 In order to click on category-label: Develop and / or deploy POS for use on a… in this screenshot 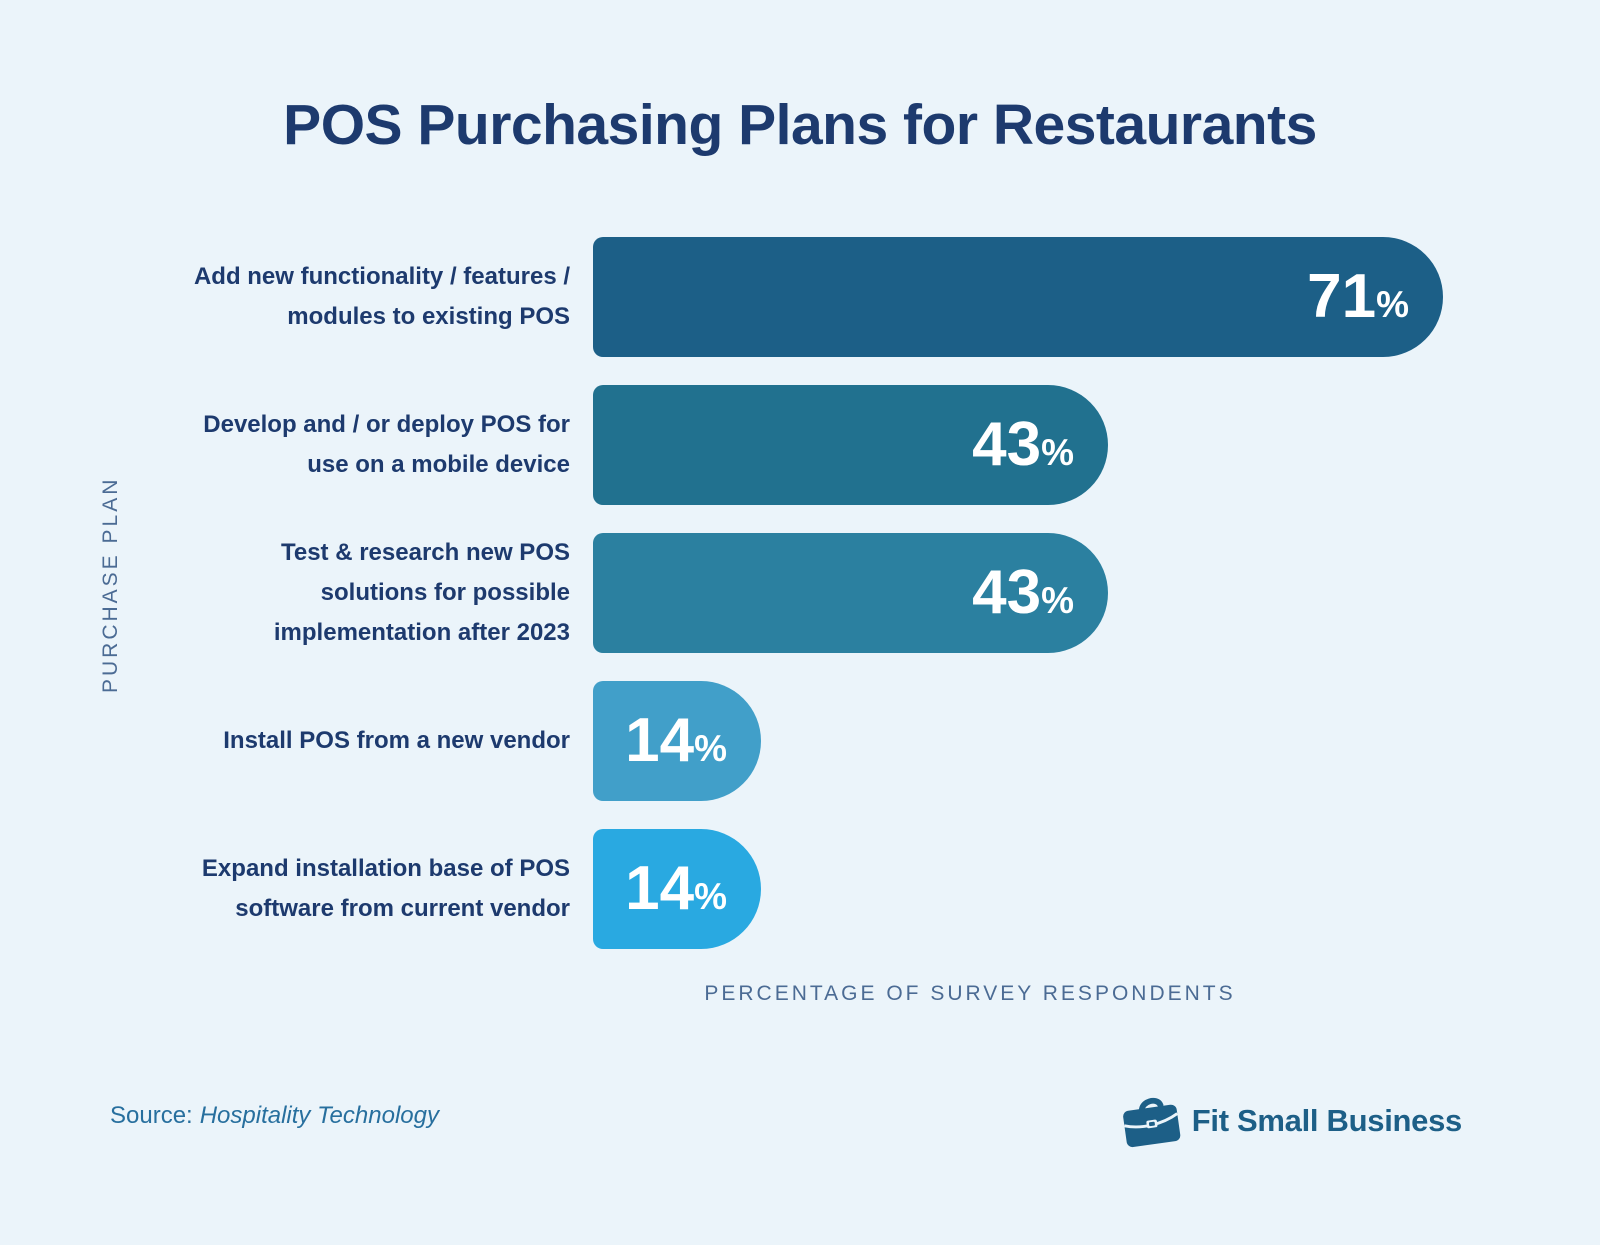, I will do `click(386, 444)`.